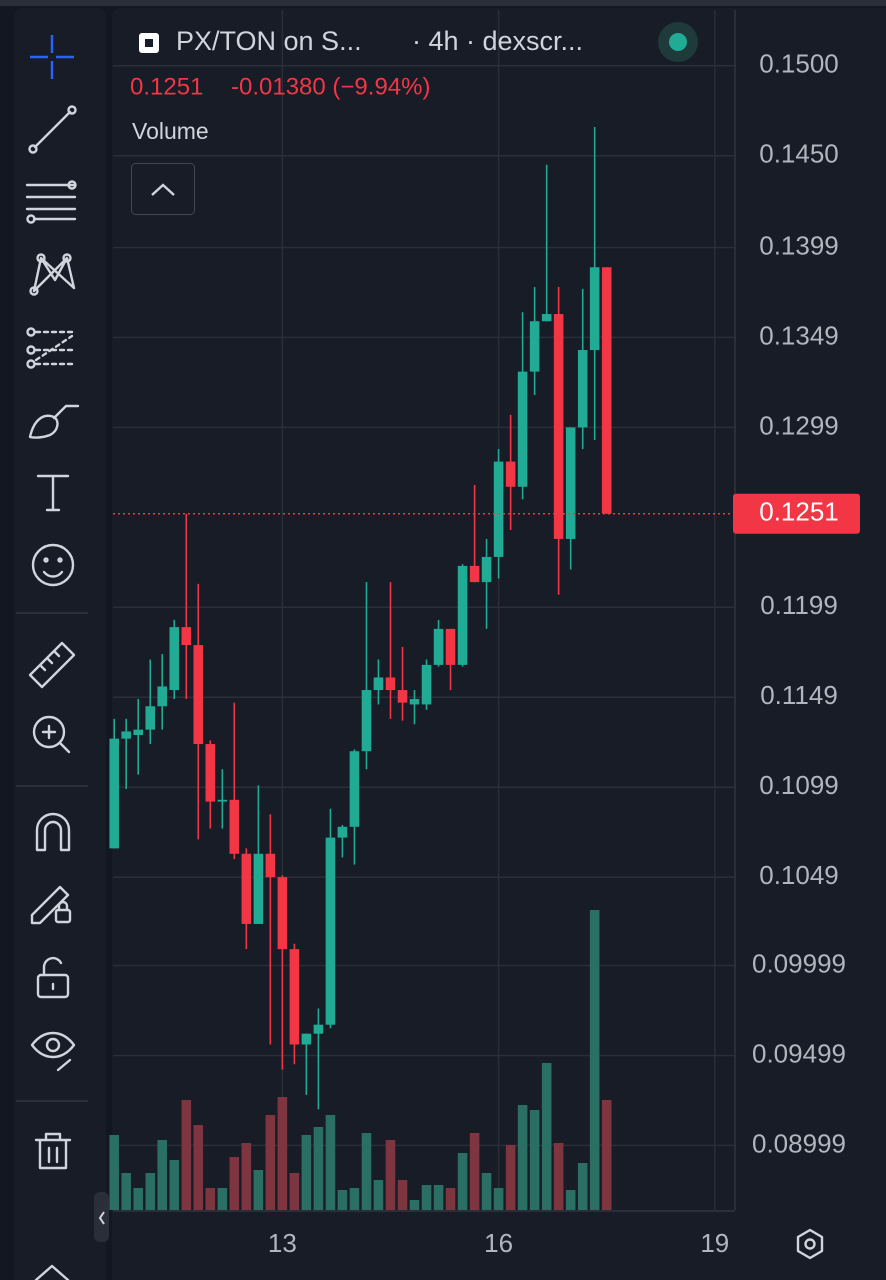 The image size is (886, 1280). What do you see at coordinates (53, 493) in the screenshot?
I see `text-tool` at bounding box center [53, 493].